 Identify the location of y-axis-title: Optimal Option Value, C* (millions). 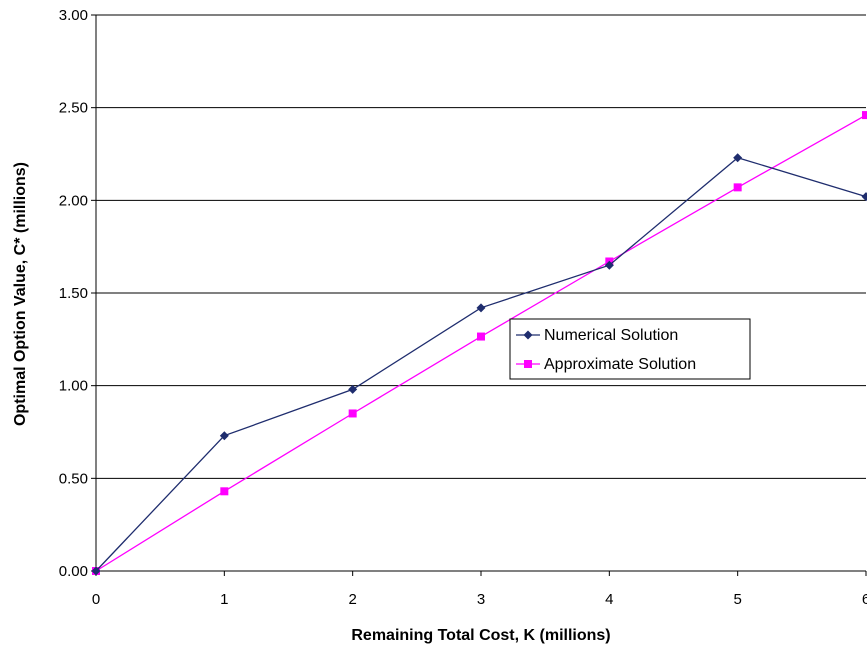
(20, 294).